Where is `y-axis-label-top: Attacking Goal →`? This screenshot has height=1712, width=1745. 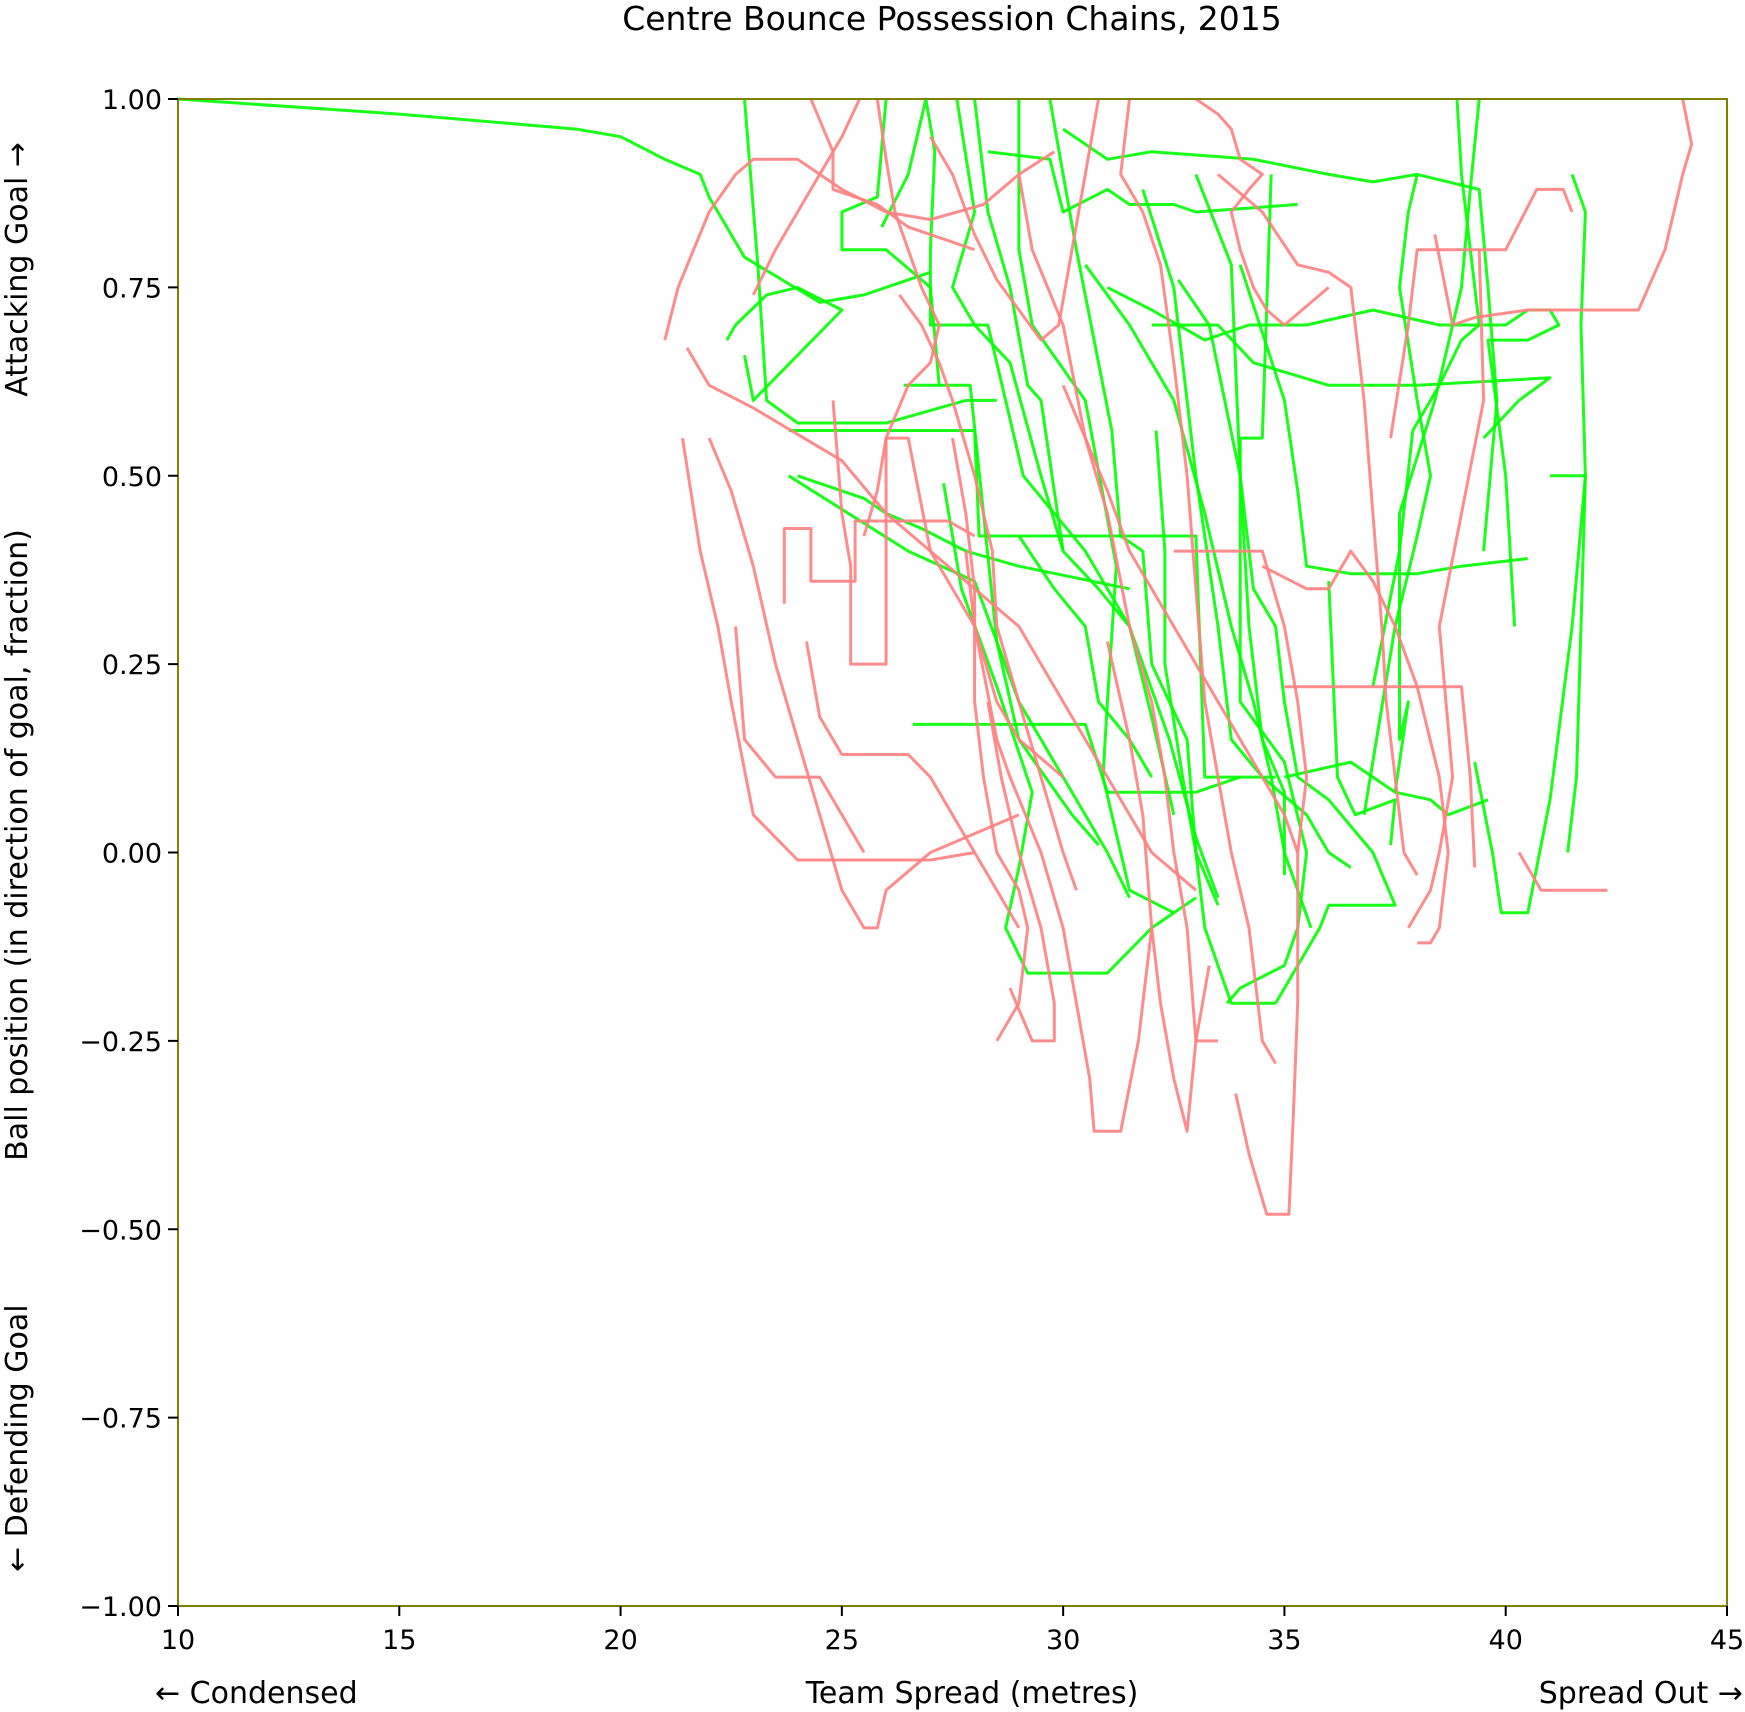
y-axis-label-top: Attacking Goal → is located at coordinates (17, 269).